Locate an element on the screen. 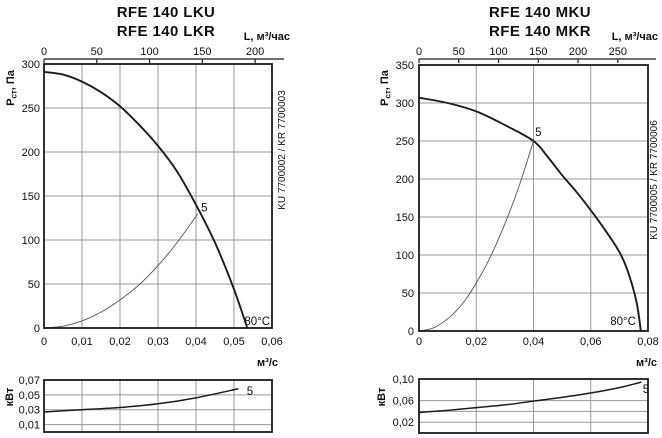 Image resolution: width=662 pixels, height=438 pixels. panel-title-left: RFE 140 LKU RFE 140 LKR is located at coordinates (166, 22).